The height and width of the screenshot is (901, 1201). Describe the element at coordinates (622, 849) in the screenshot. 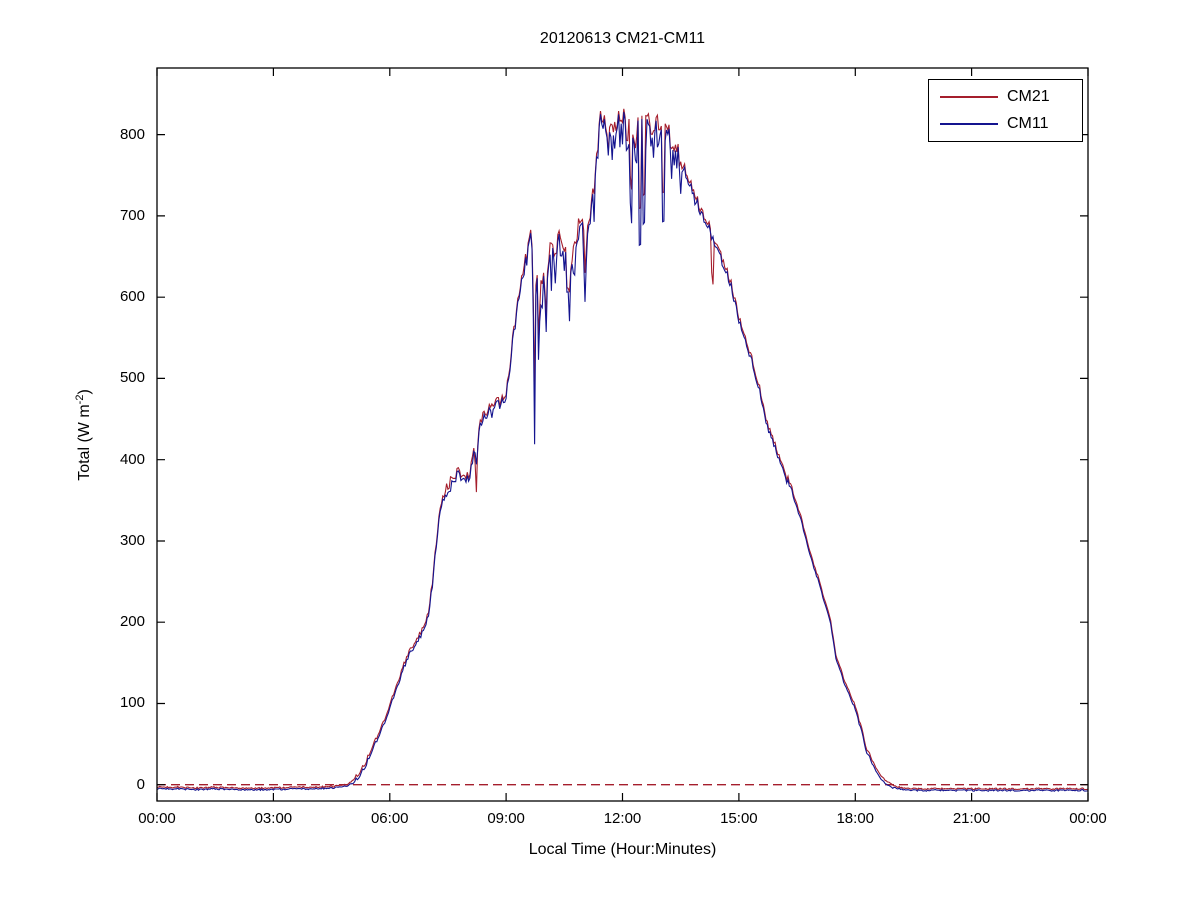

I see `x-axis-label: Local Time (Hour:Minutes)` at that location.